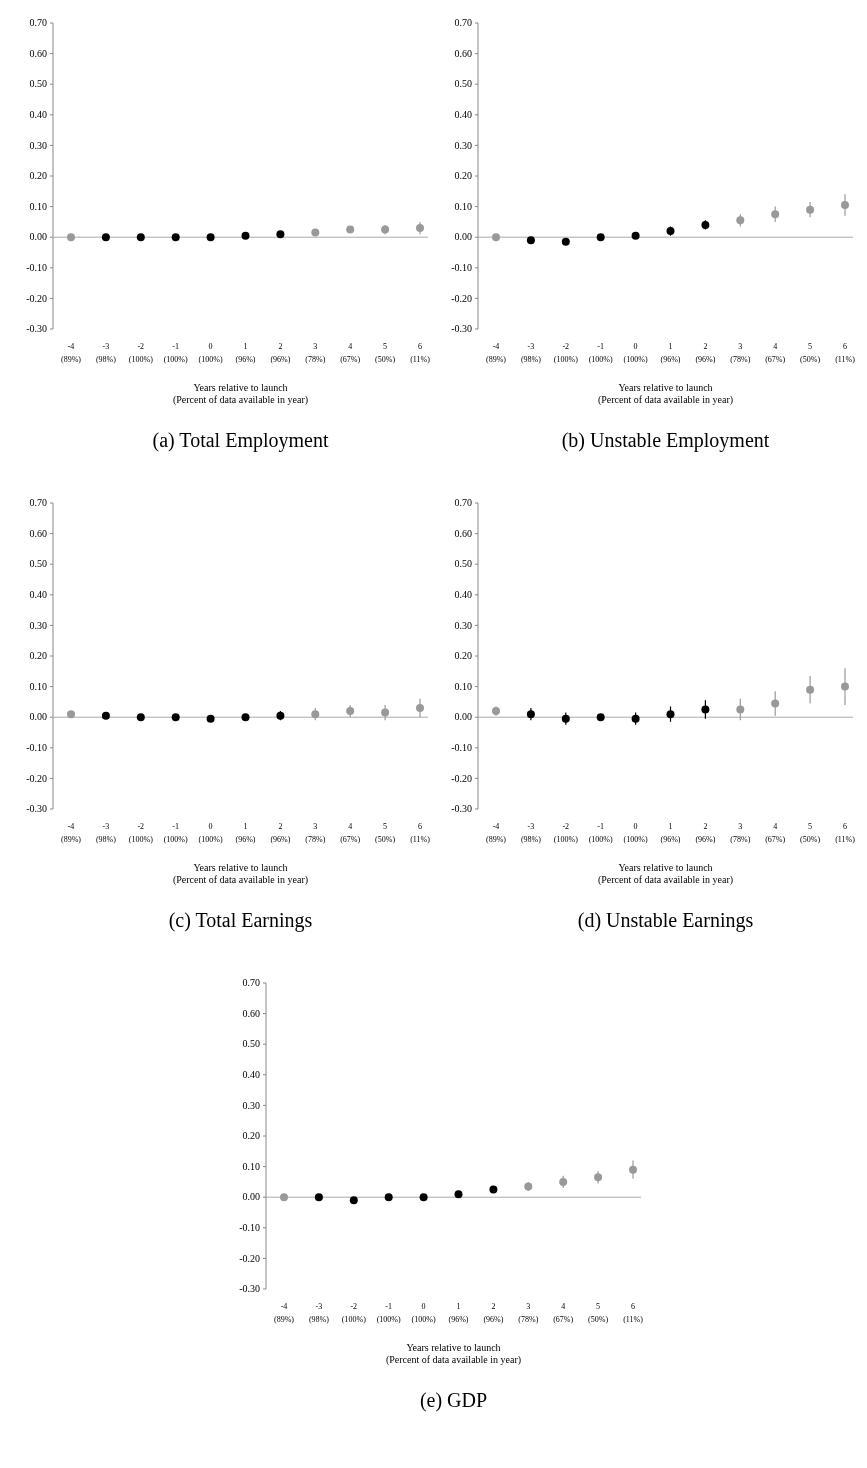 This screenshot has width=867, height=1468. What do you see at coordinates (453, 1400) in the screenshot?
I see `text: (e) GDP` at bounding box center [453, 1400].